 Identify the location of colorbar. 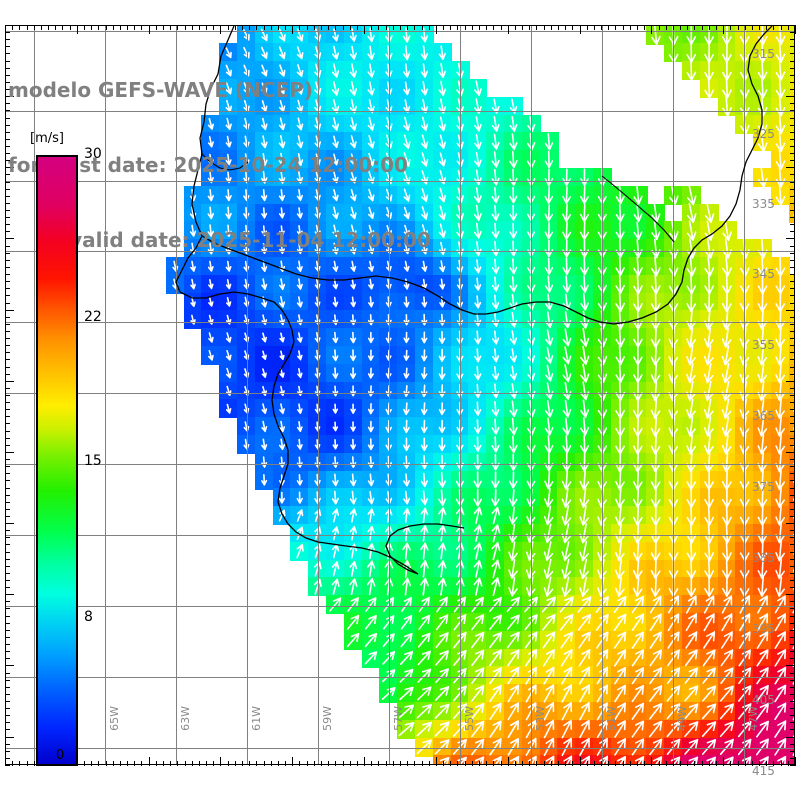
(57, 460).